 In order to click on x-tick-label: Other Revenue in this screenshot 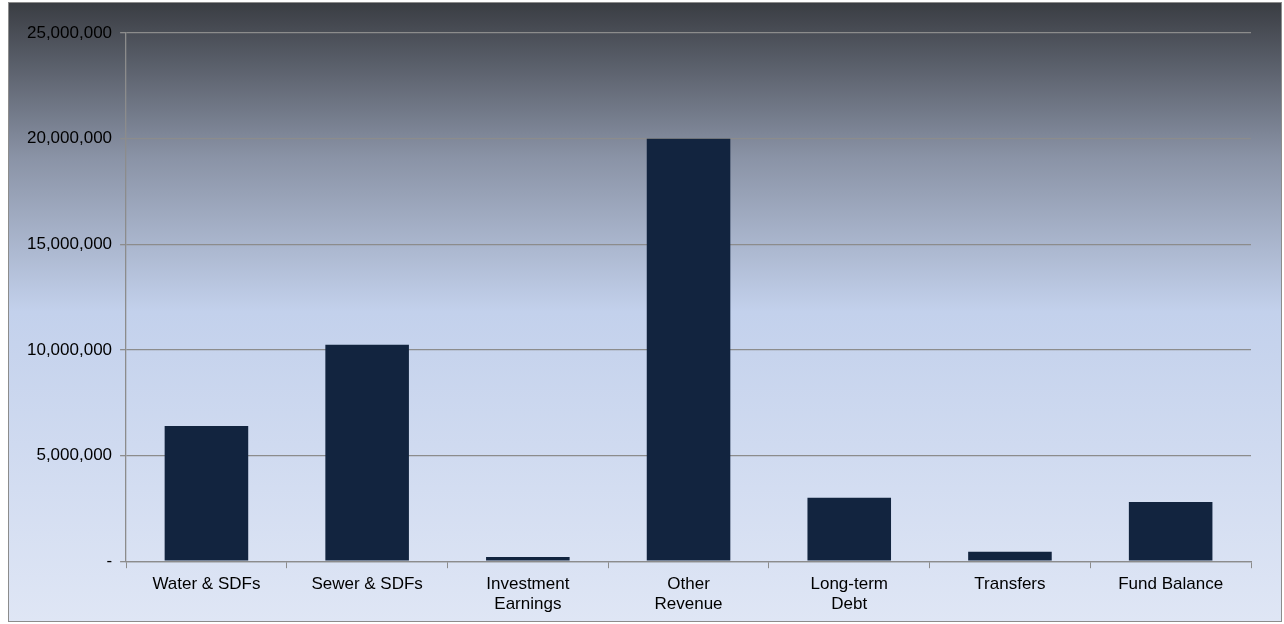, I will do `click(688, 594)`.